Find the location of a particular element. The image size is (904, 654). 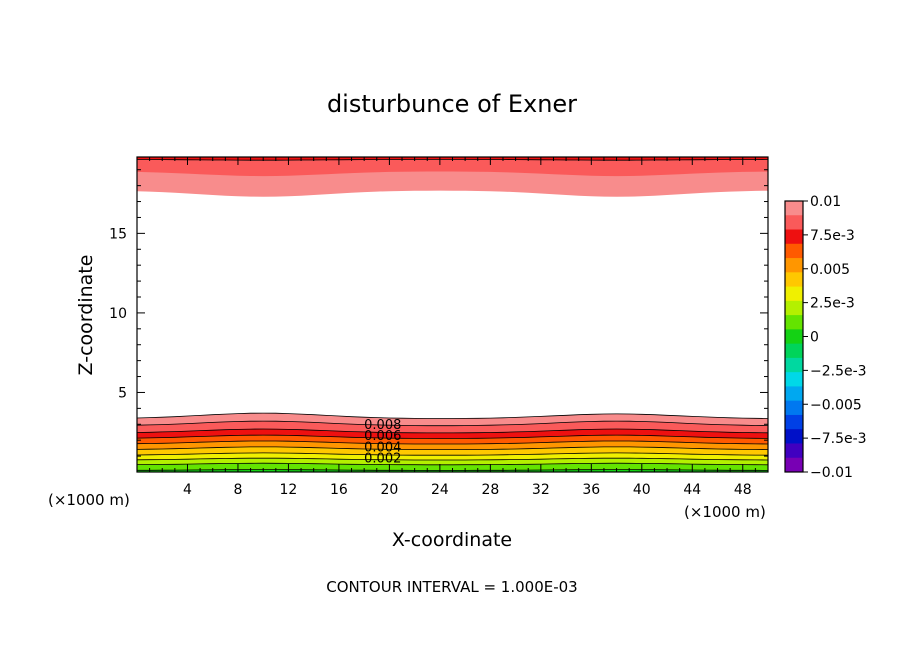

x-tick-label: 36 is located at coordinates (591, 490).